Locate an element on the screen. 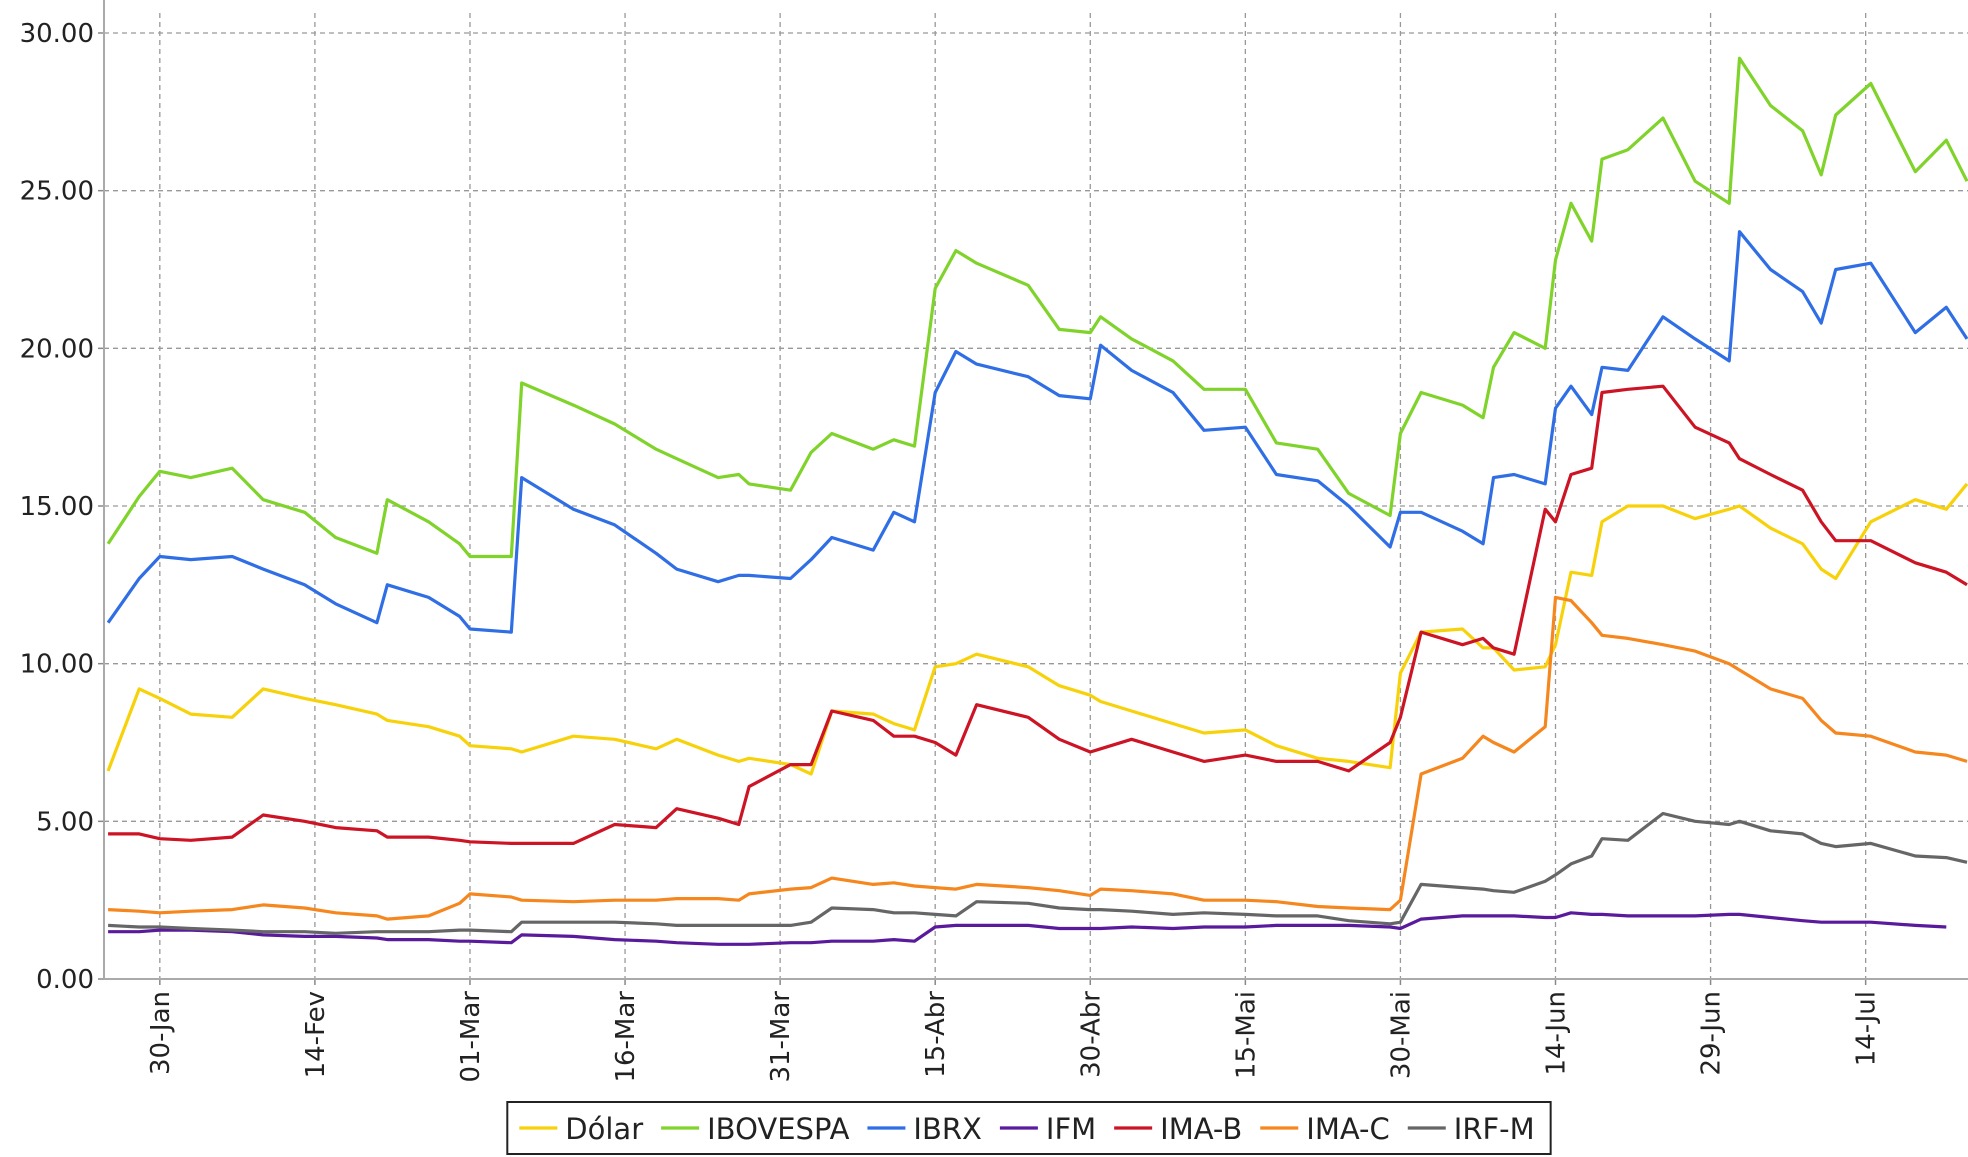 This screenshot has width=1968, height=1157. x-tick-label: 15-Mai is located at coordinates (1246, 1035).